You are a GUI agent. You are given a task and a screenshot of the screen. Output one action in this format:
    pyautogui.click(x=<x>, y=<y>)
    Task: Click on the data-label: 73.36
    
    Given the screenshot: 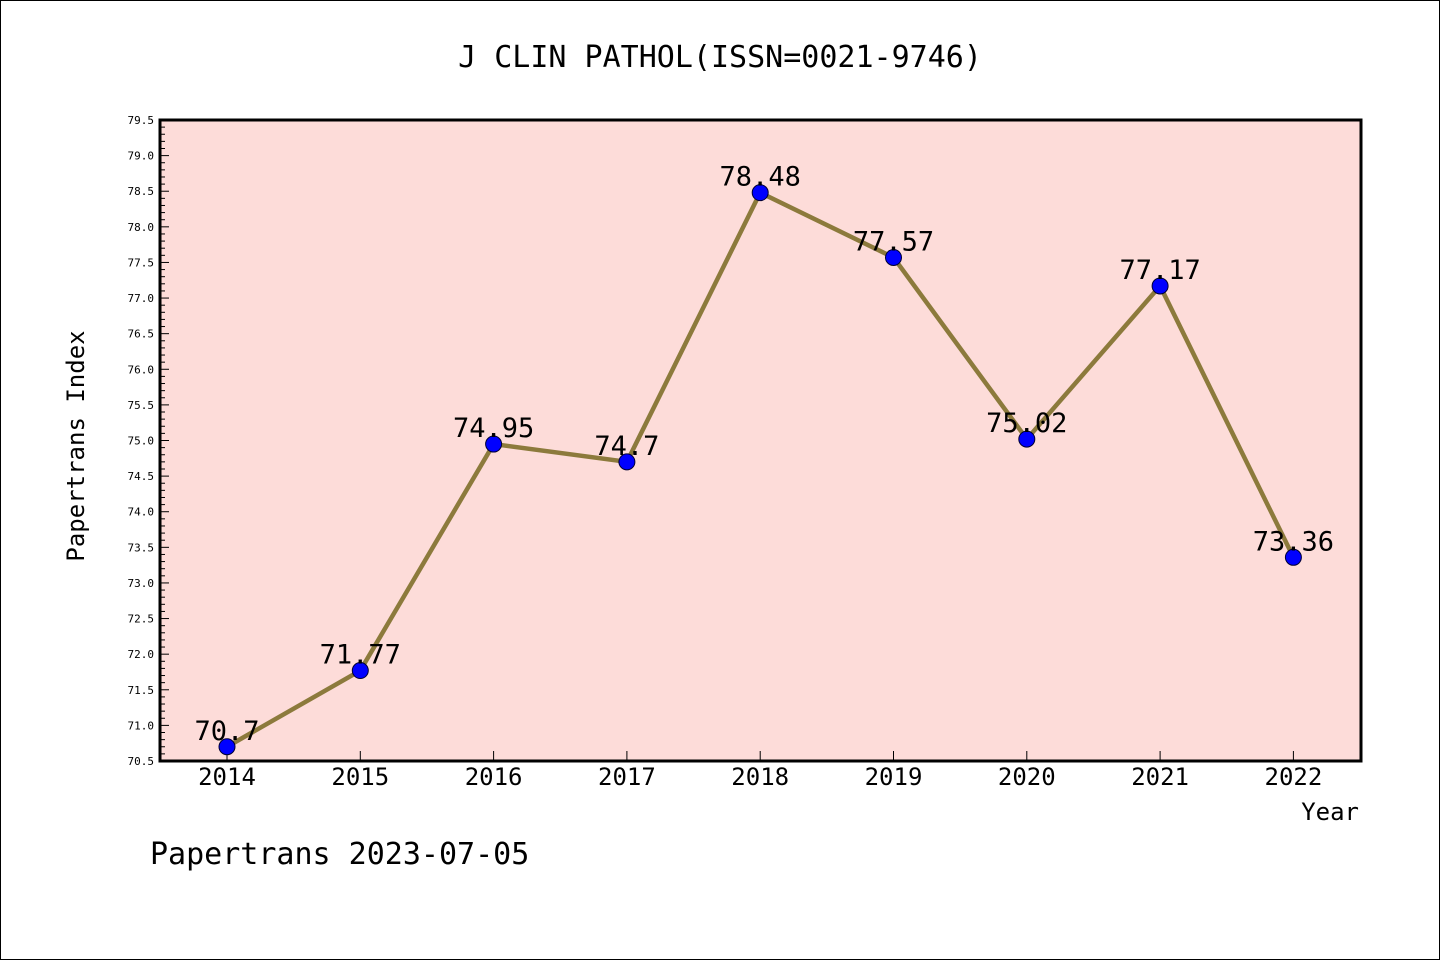 What is the action you would take?
    pyautogui.click(x=1293, y=541)
    